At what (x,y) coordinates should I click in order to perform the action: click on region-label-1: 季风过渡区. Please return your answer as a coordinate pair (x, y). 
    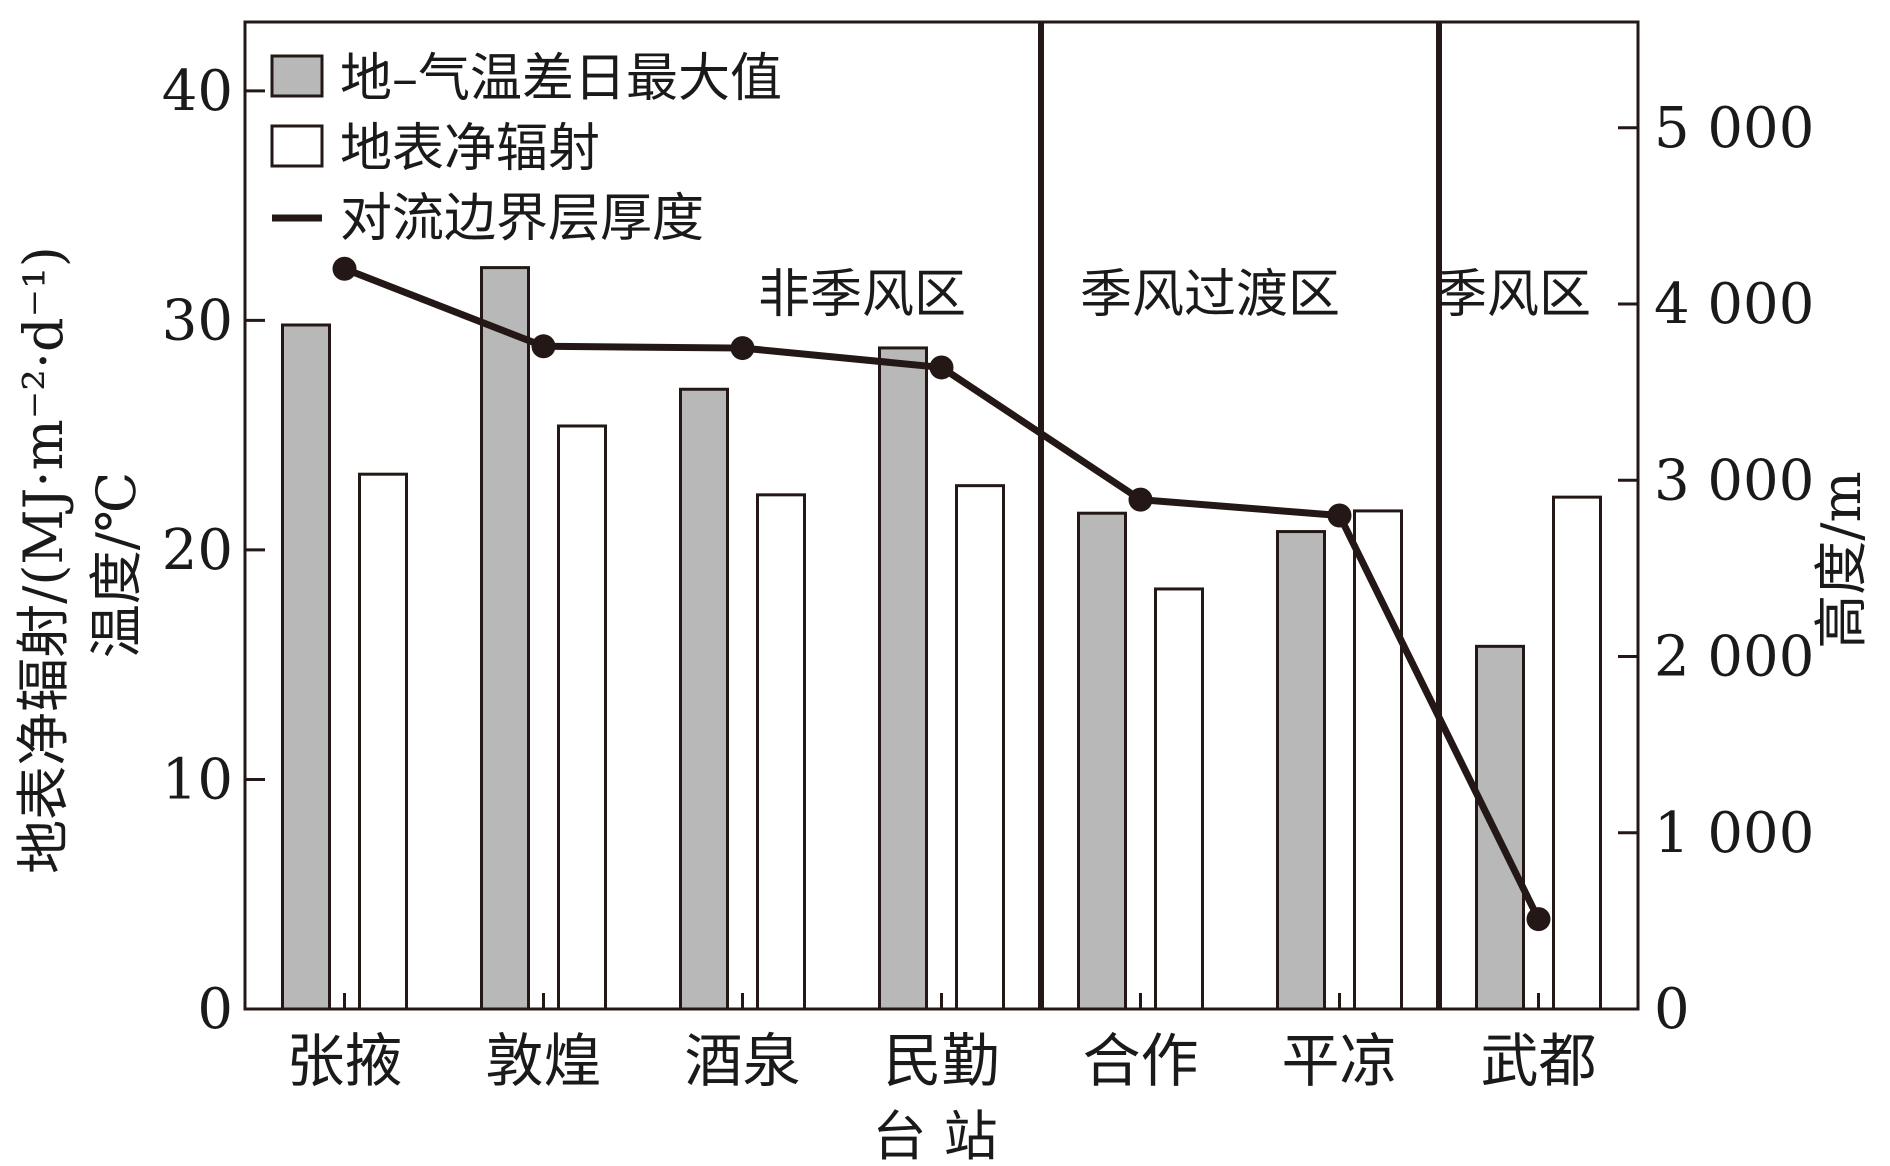
    Looking at the image, I should click on (1210, 295).